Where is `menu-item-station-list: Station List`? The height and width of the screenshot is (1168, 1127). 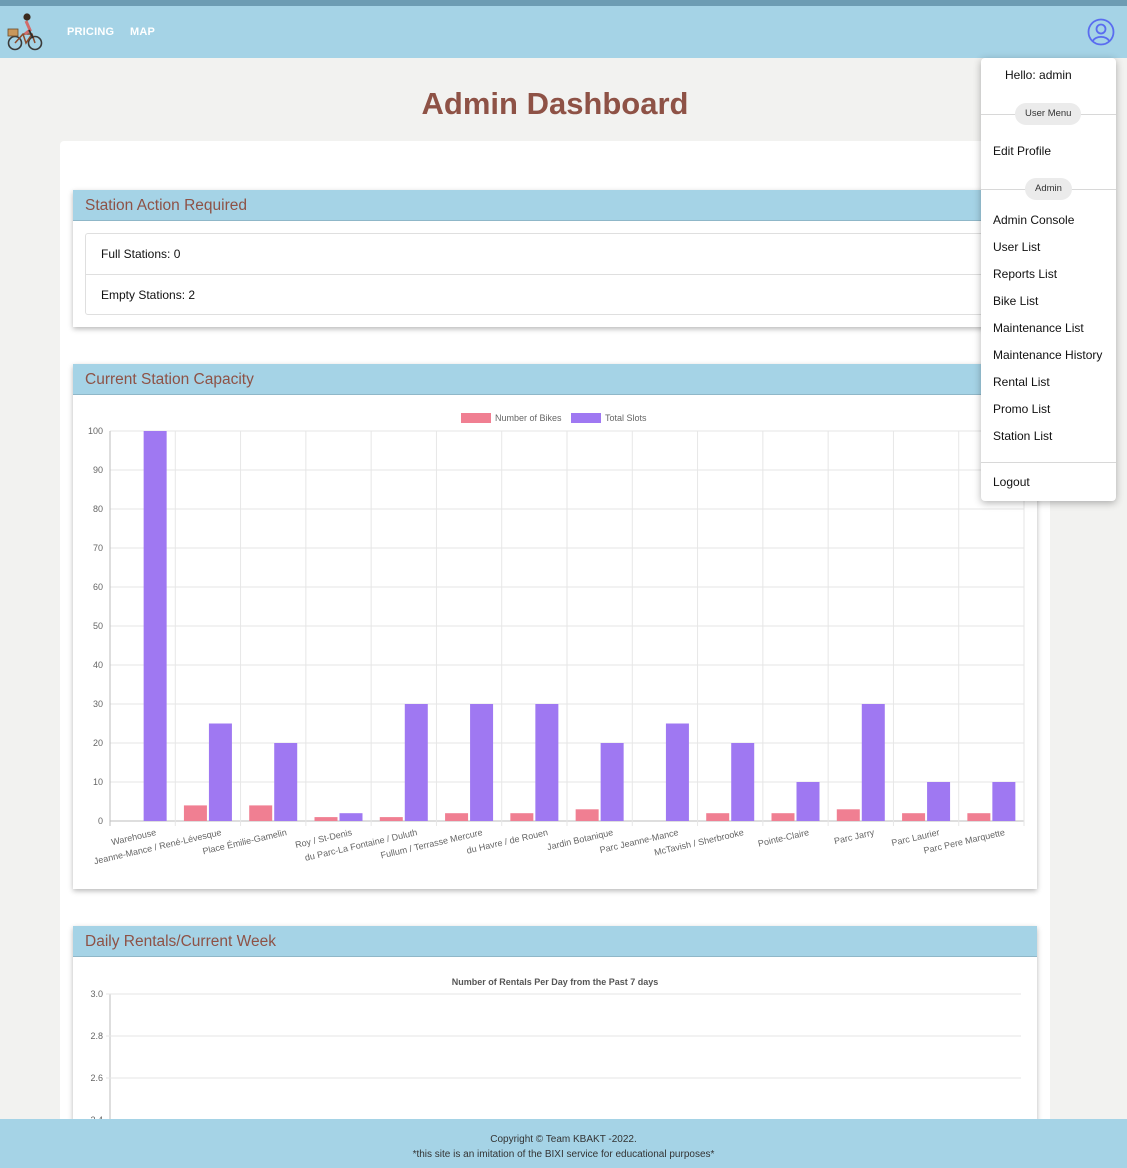
menu-item-station-list: Station List is located at coordinates (1023, 436).